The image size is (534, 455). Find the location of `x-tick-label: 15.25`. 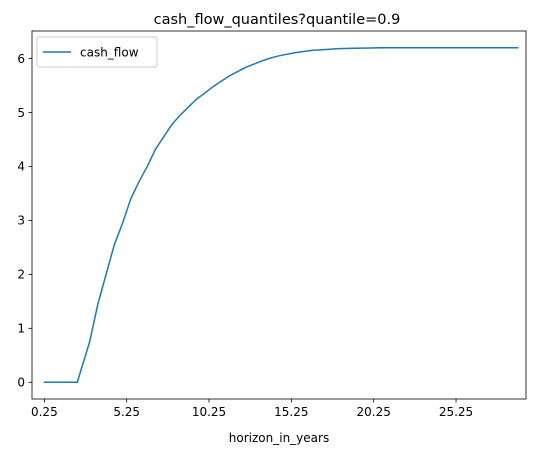

x-tick-label: 15.25 is located at coordinates (291, 412).